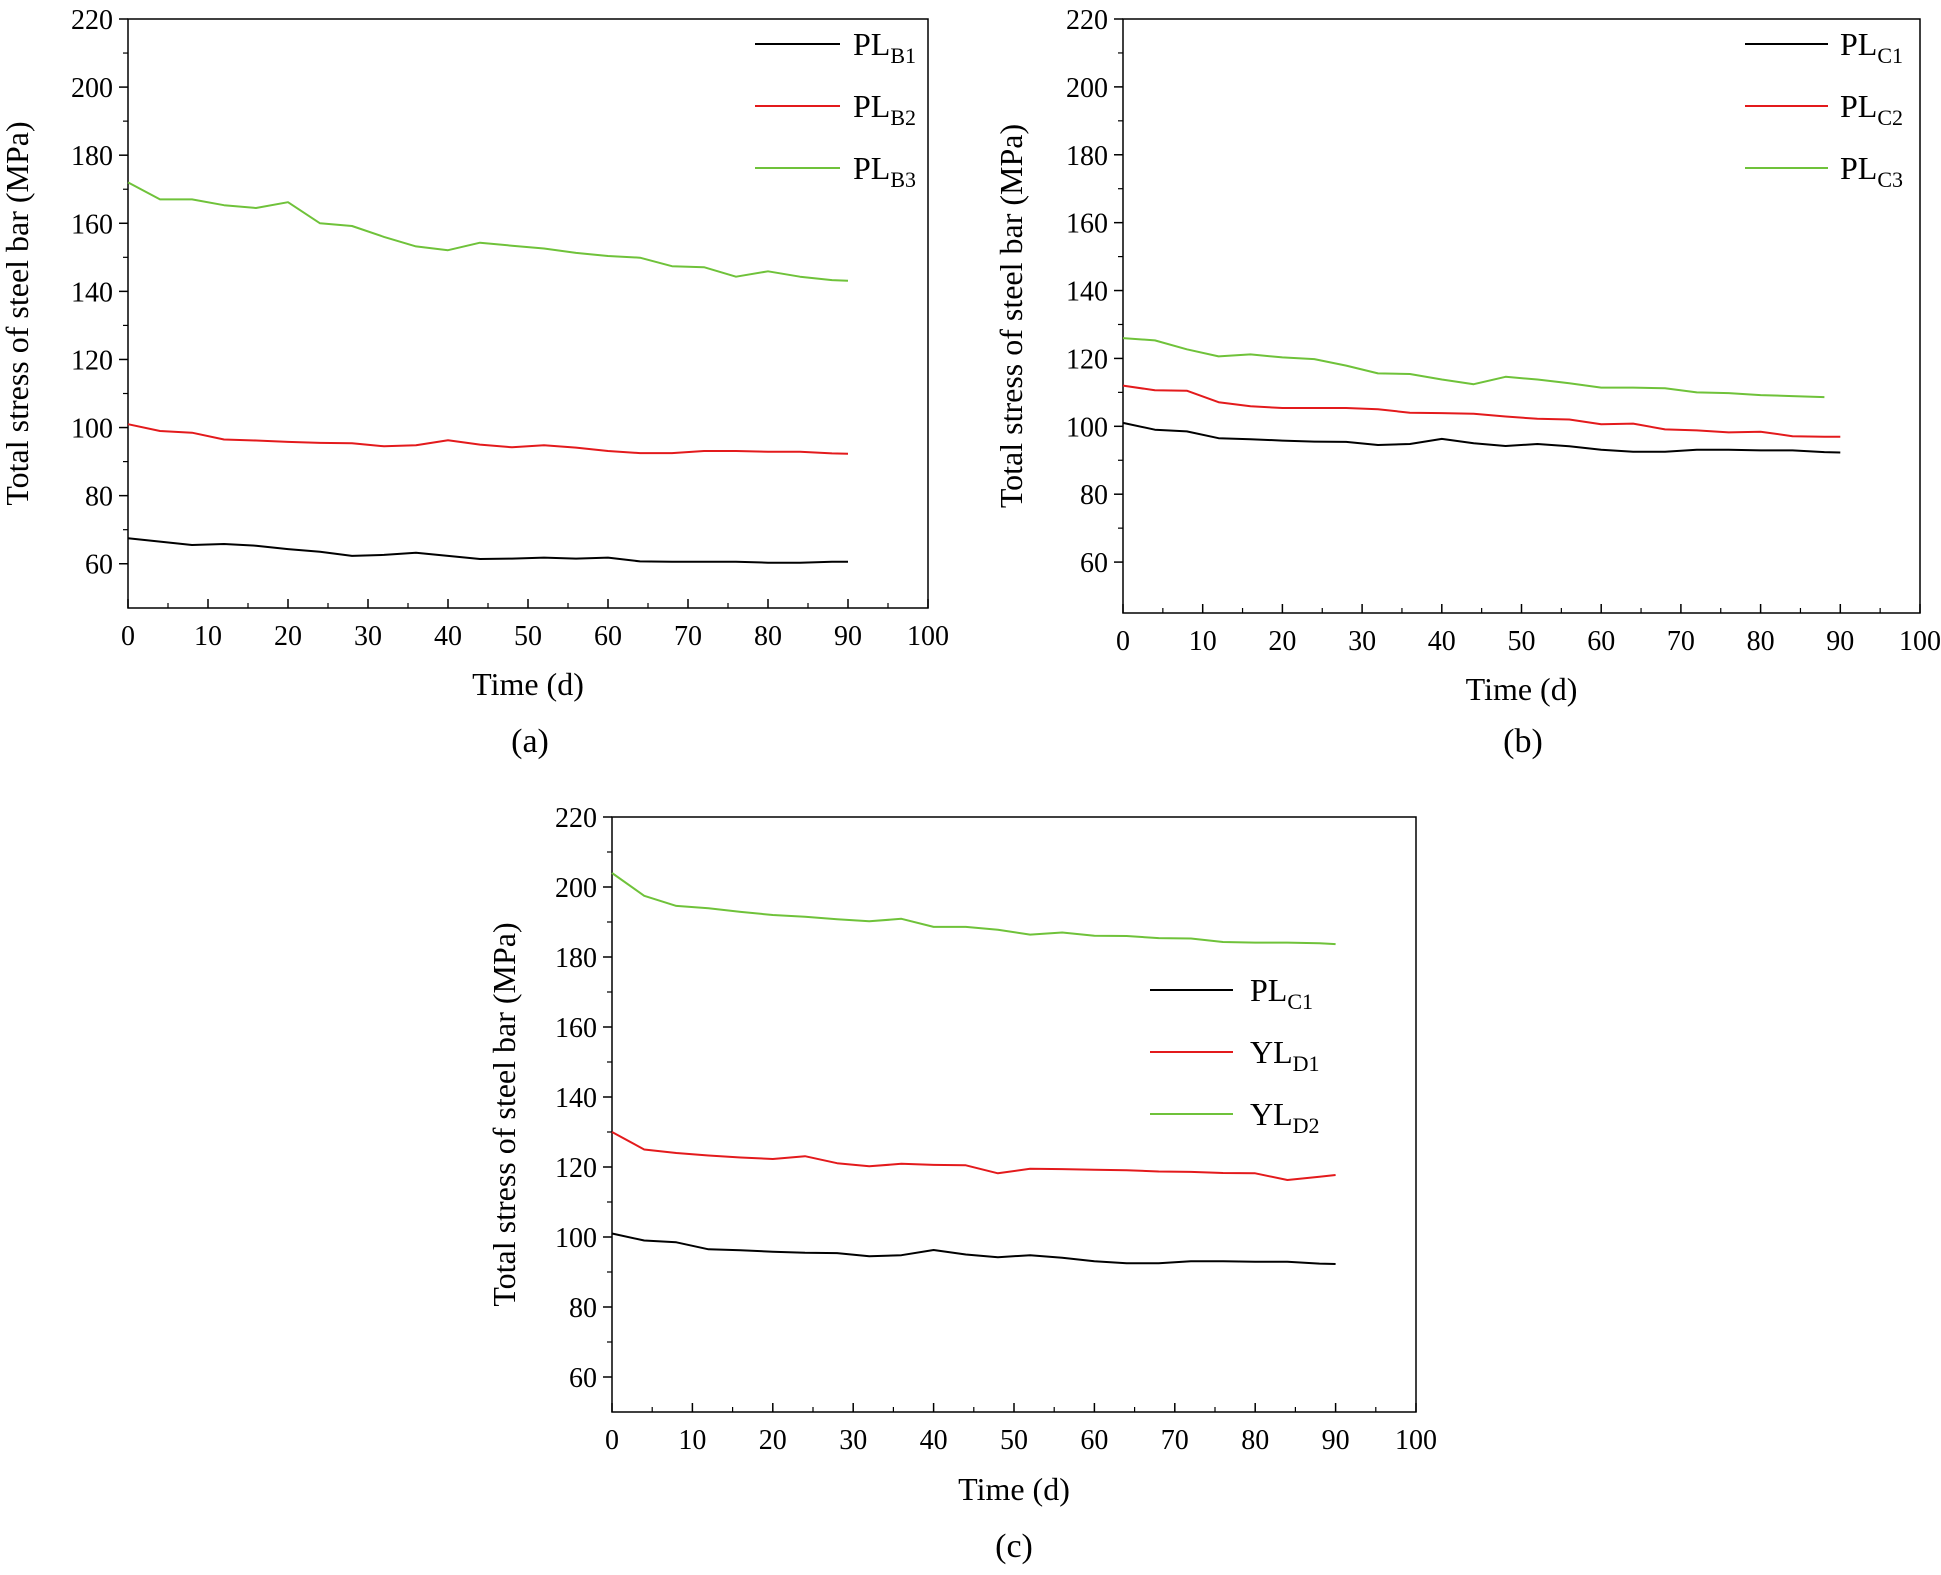 The image size is (1941, 1575). I want to click on legend-label-subscript: D1, so click(1306, 1063).